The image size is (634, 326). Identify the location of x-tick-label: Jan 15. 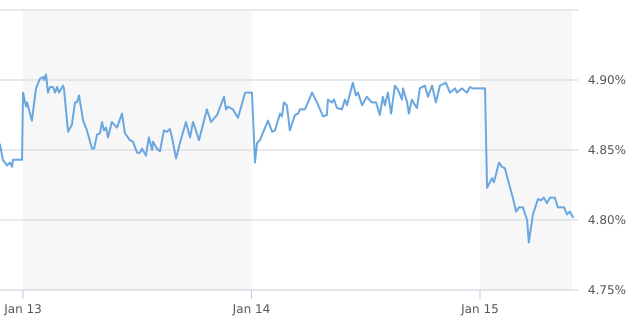
(479, 309).